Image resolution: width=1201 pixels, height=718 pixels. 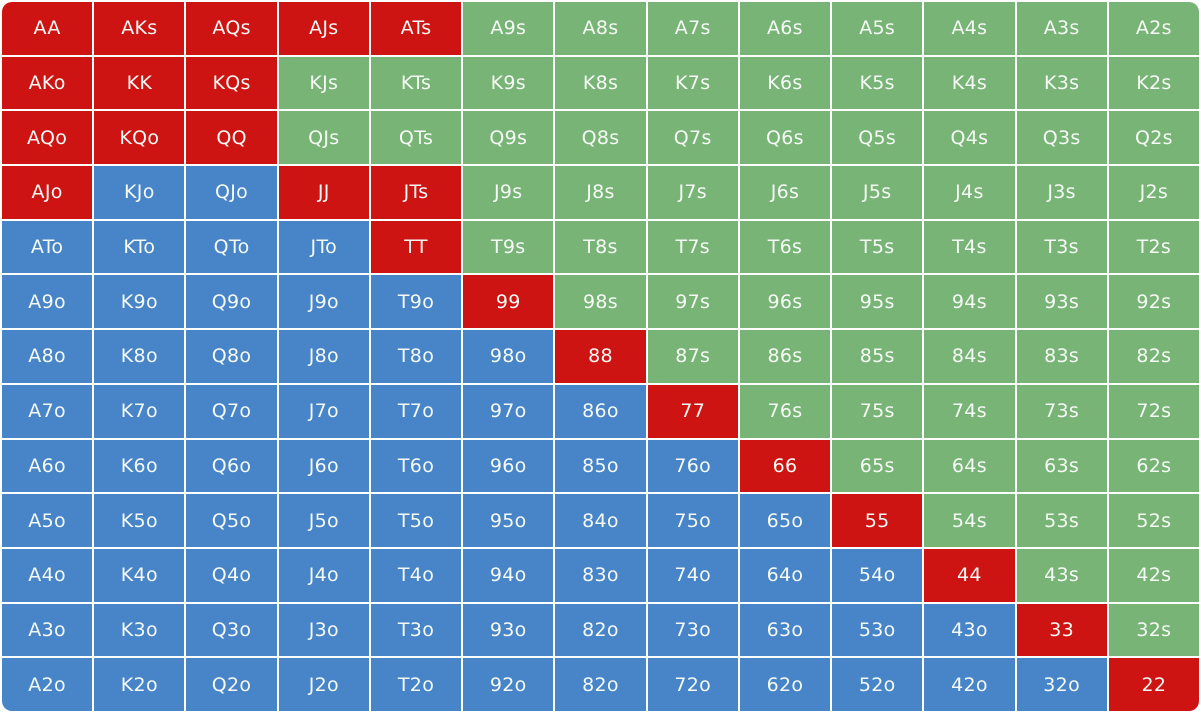 I want to click on hand-cell-AJs: AJs, so click(x=323, y=28).